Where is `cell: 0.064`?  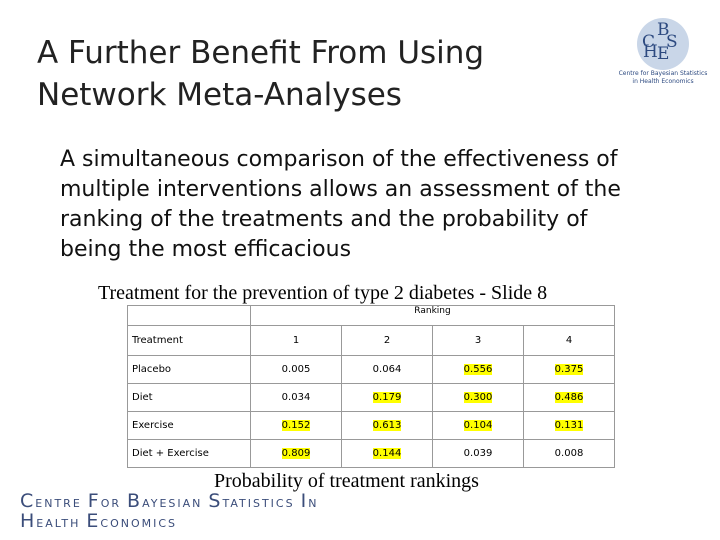
cell: 0.064 is located at coordinates (387, 369).